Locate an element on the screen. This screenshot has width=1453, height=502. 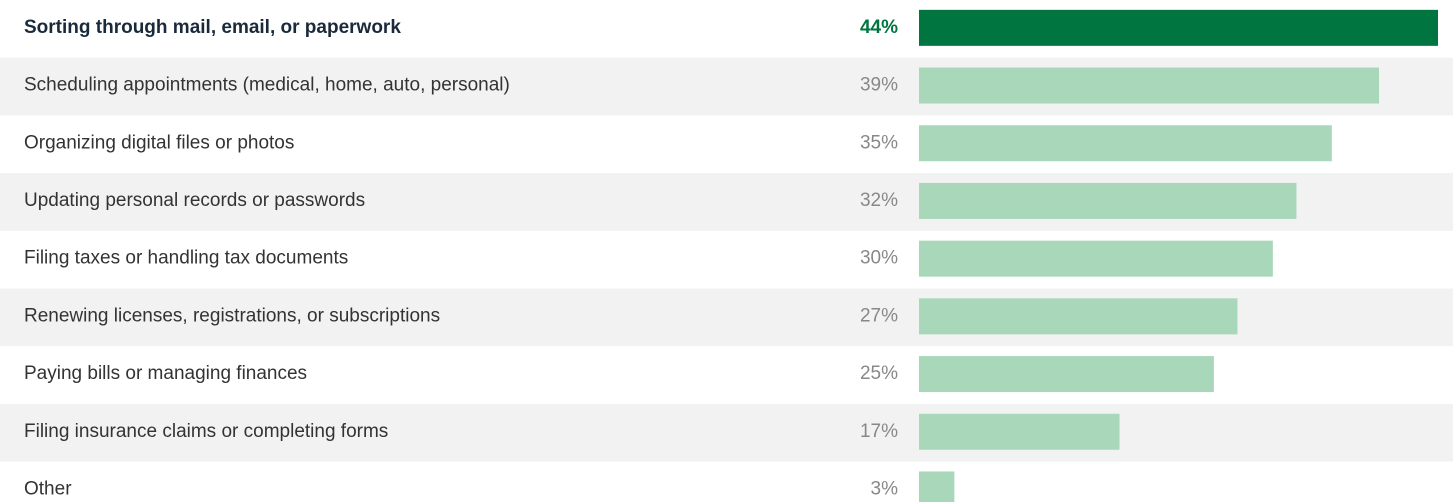
category-label: Paying bills or managing finances is located at coordinates (165, 373).